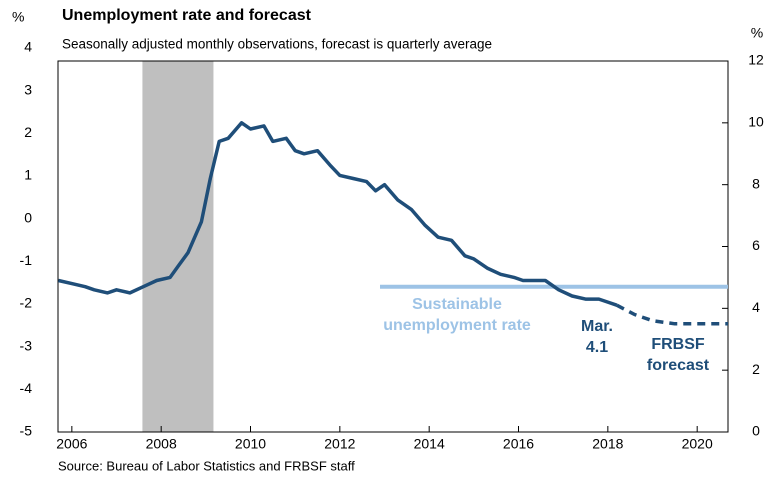  What do you see at coordinates (757, 33) in the screenshot?
I see `y-axis-unit: %` at bounding box center [757, 33].